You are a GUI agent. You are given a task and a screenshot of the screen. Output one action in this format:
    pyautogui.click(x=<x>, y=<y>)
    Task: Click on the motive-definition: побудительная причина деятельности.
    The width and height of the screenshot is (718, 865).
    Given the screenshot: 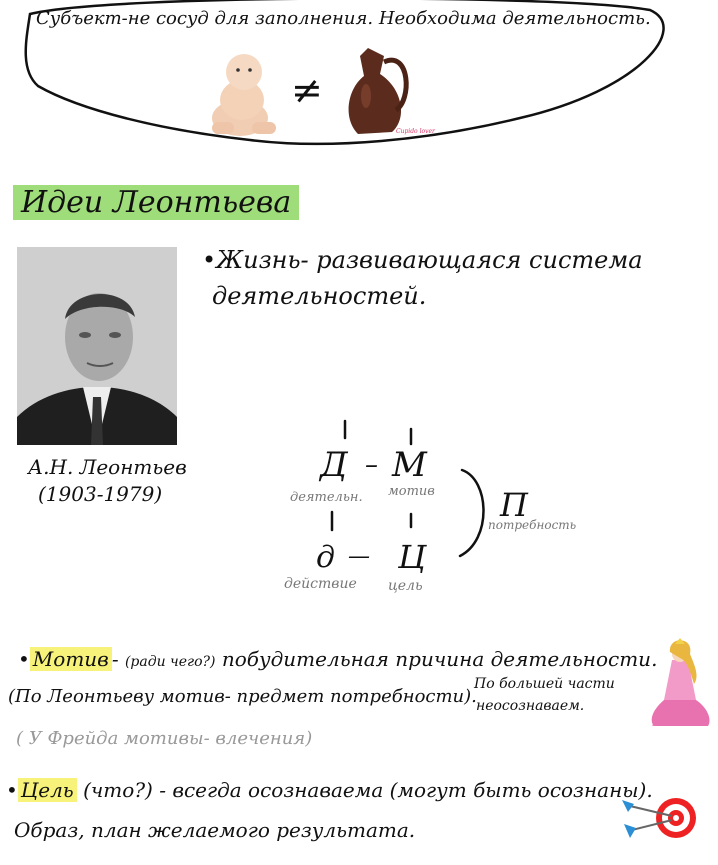 What is the action you would take?
    pyautogui.click(x=439, y=659)
    